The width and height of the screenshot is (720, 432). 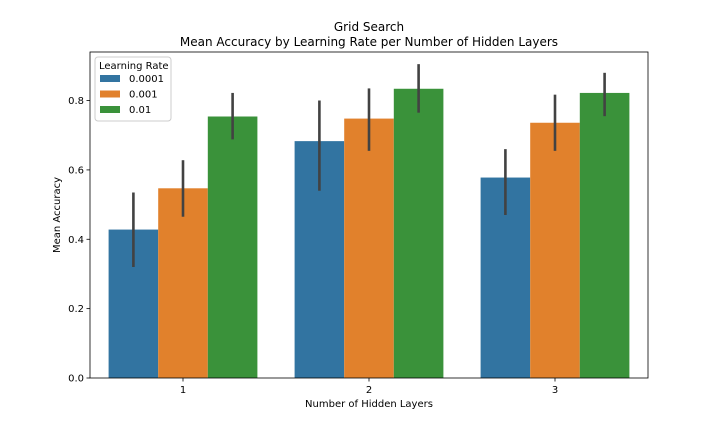 I want to click on x-axis-label: Number of Hidden Layers, so click(x=369, y=404).